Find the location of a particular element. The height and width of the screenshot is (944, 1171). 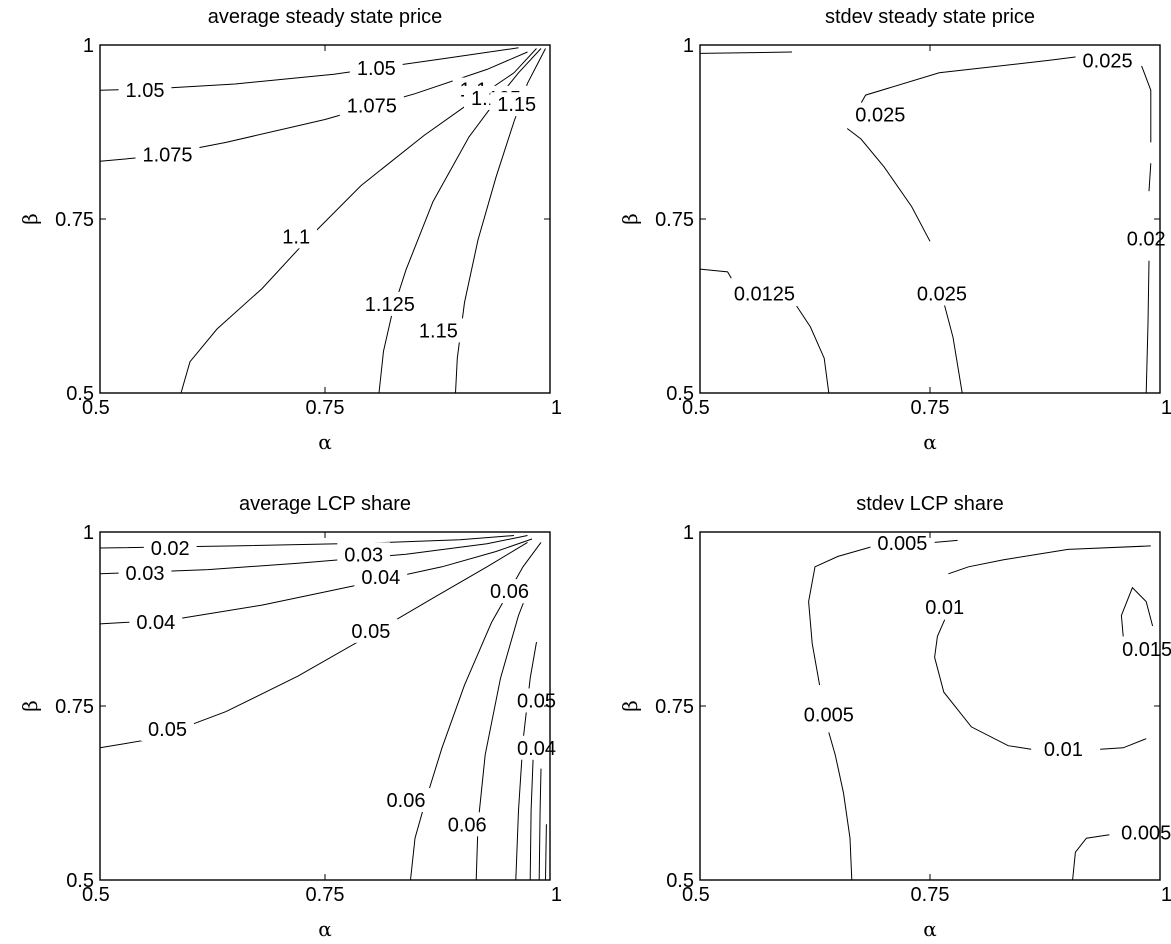

contour-label: 0.025 is located at coordinates (942, 294).